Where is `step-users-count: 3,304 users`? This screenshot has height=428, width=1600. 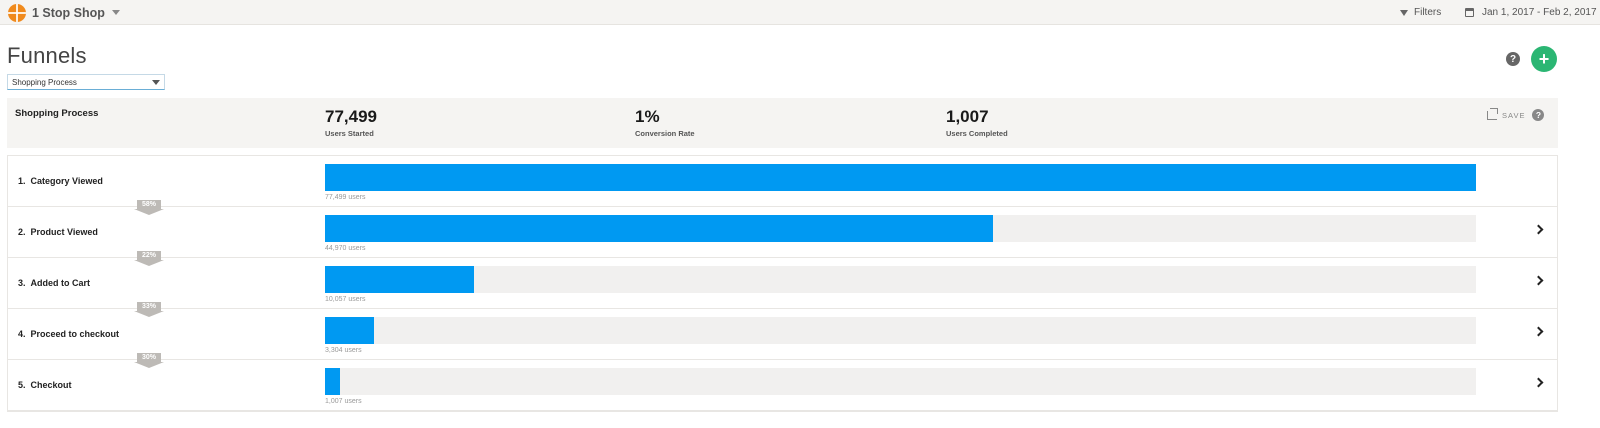 step-users-count: 3,304 users is located at coordinates (343, 350).